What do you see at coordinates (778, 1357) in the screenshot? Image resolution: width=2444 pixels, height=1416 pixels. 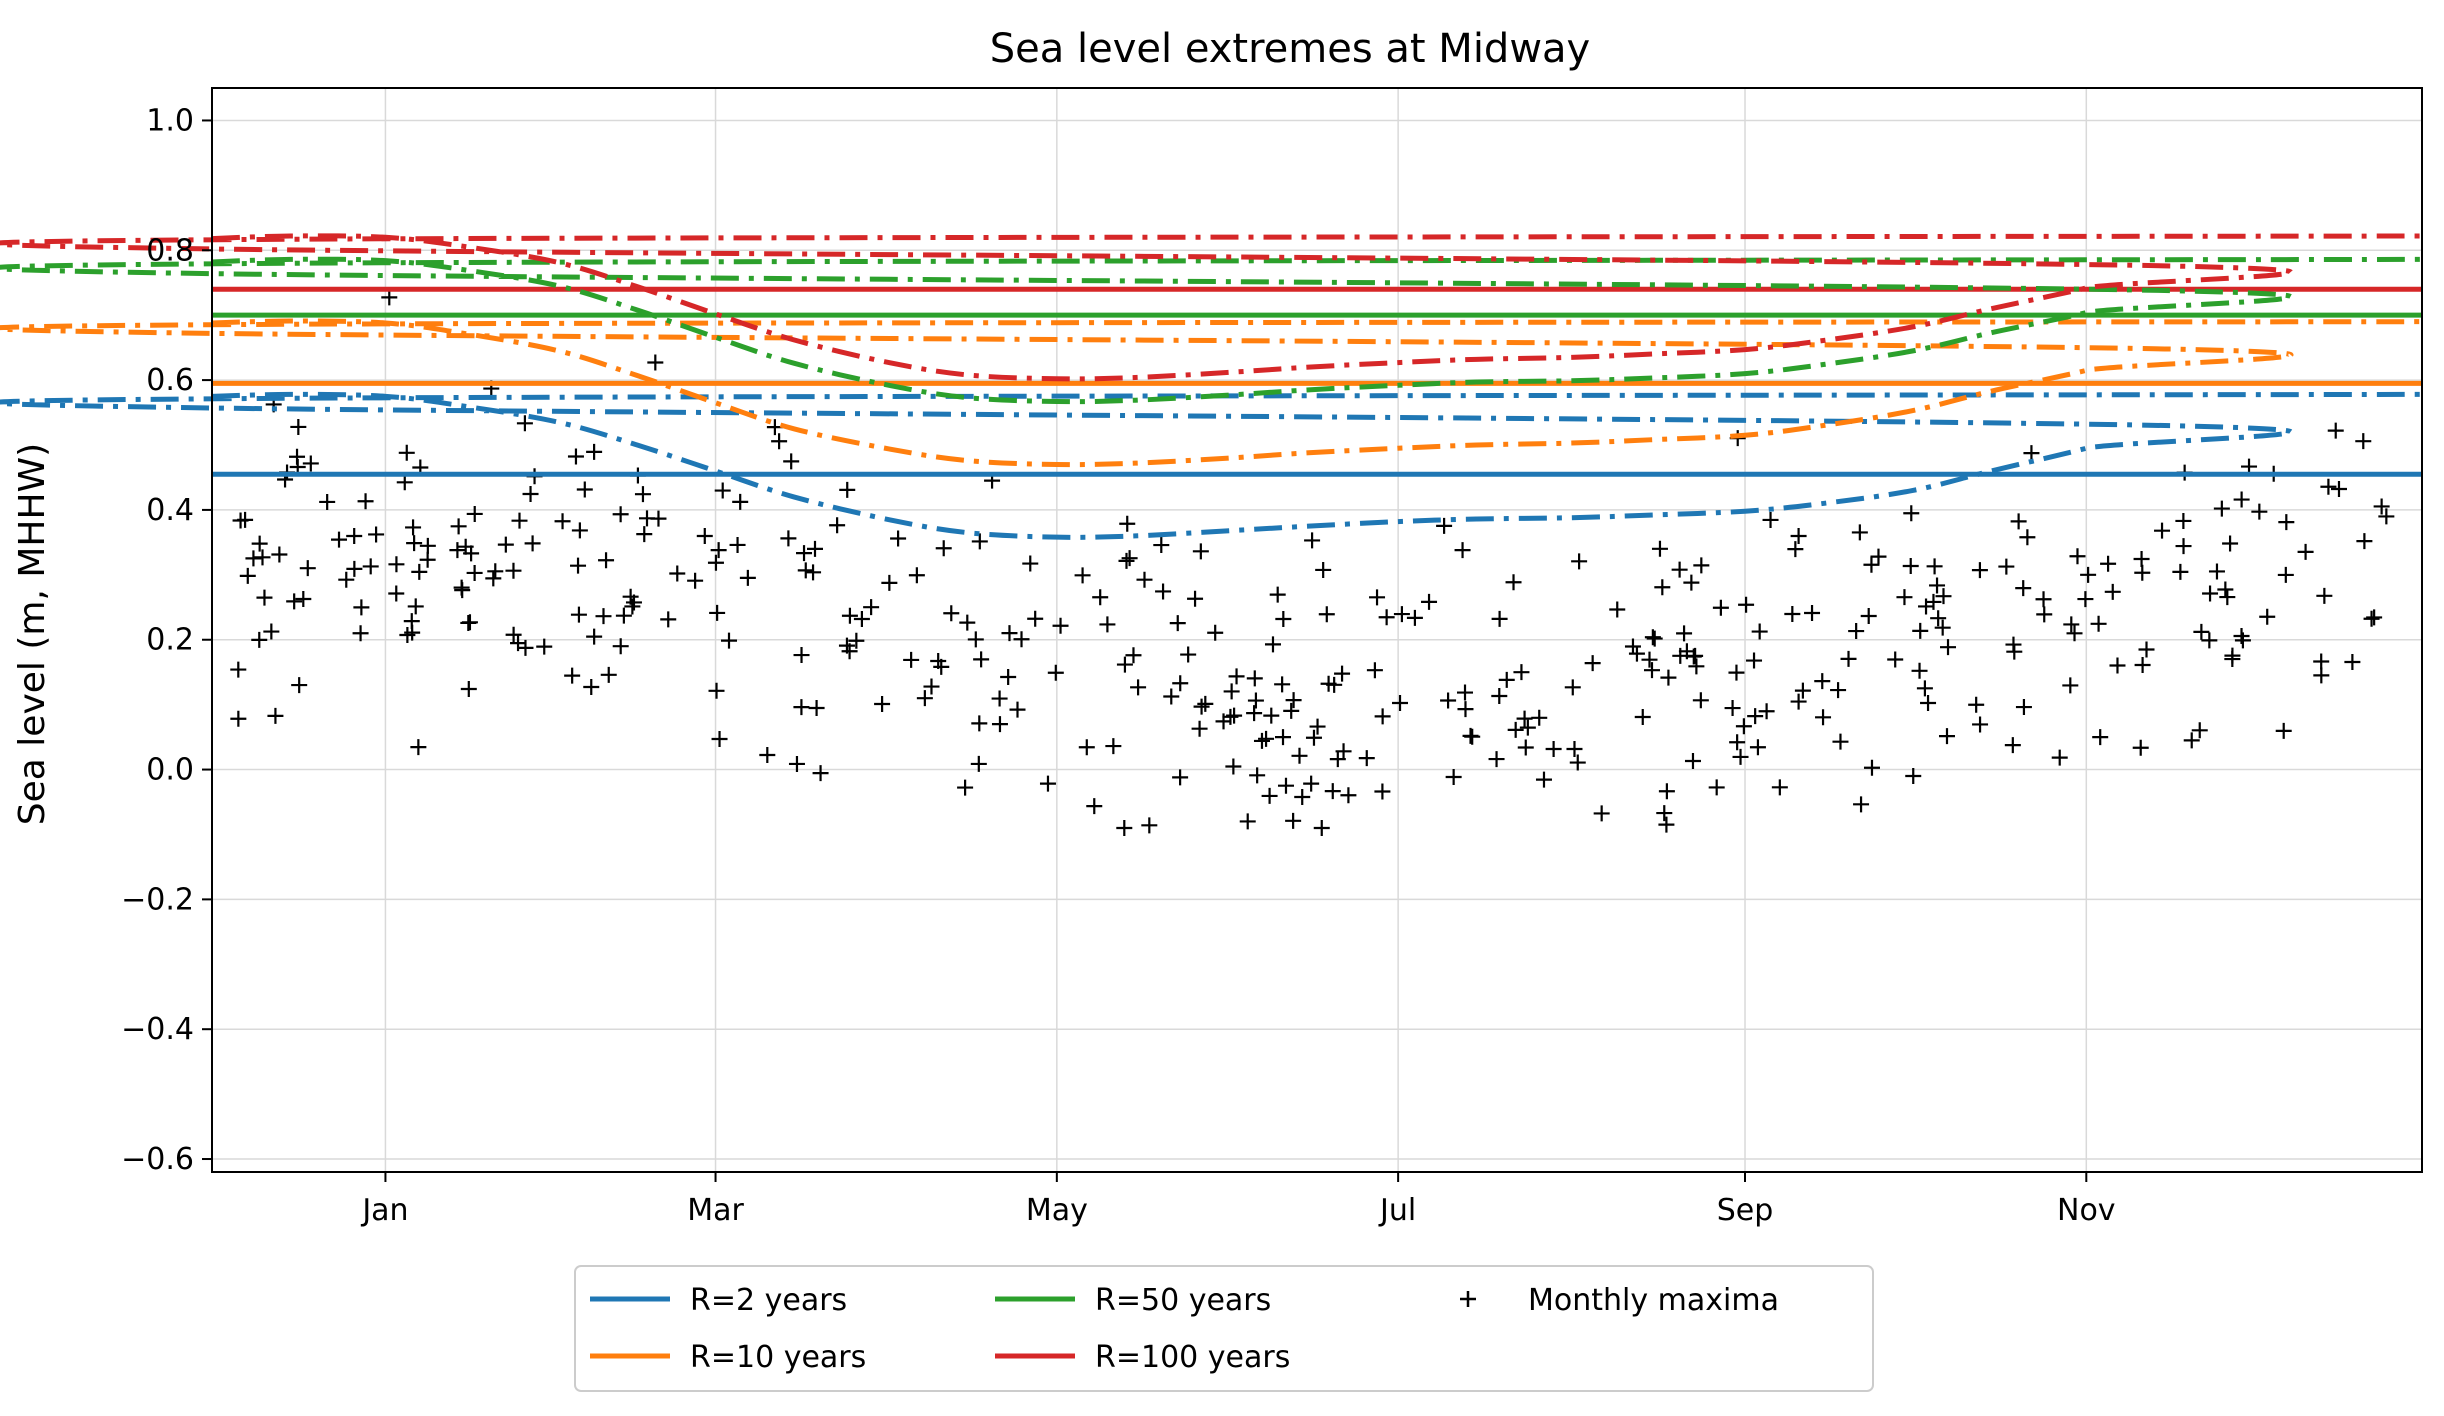 I see `legend-label: R=10 years` at bounding box center [778, 1357].